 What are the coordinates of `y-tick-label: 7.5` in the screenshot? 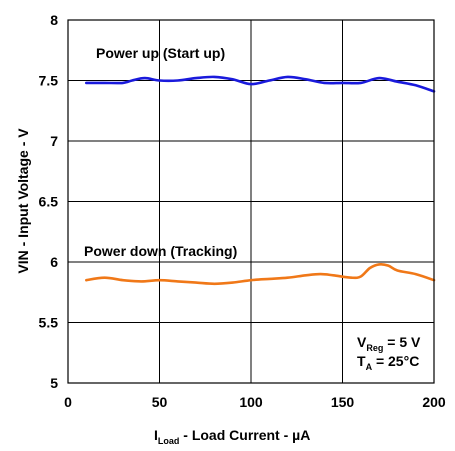 It's located at (49, 81).